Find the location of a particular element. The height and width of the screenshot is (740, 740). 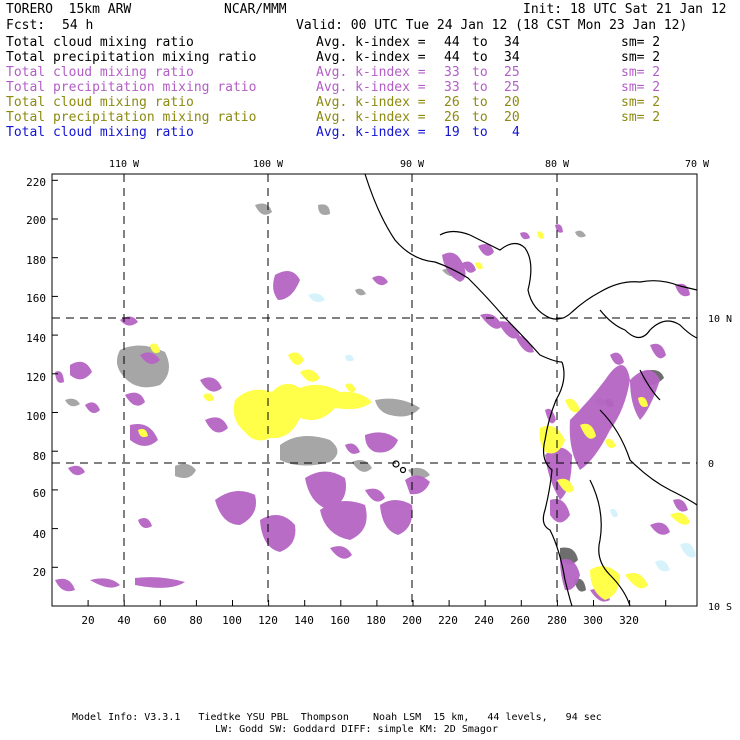

x-tick-label: 220 is located at coordinates (448, 620).